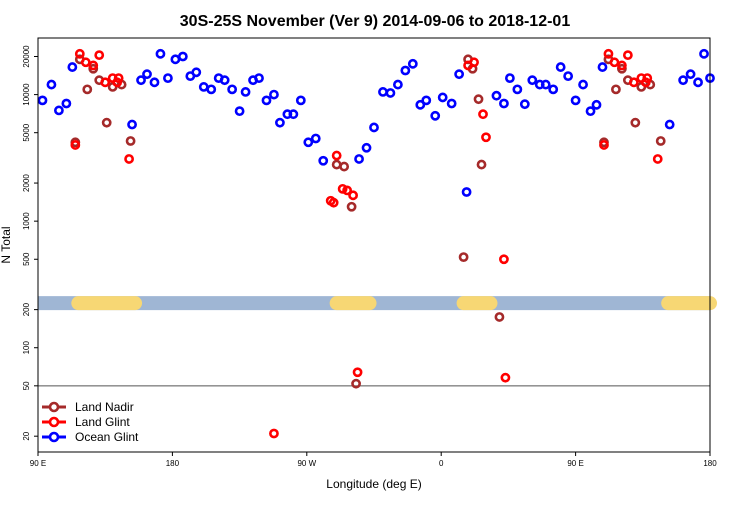 The height and width of the screenshot is (505, 750). I want to click on y-tick-label: 20, so click(26, 435).